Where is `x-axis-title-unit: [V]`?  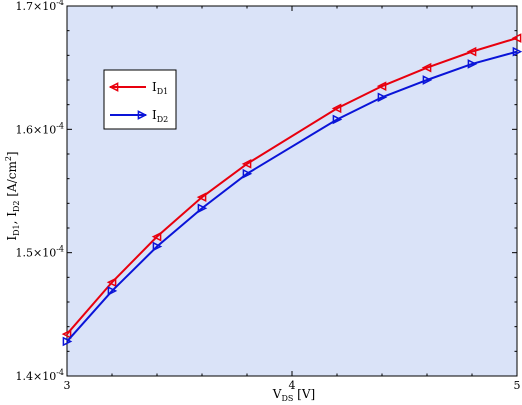
x-axis-title-unit: [V] is located at coordinates (304, 394).